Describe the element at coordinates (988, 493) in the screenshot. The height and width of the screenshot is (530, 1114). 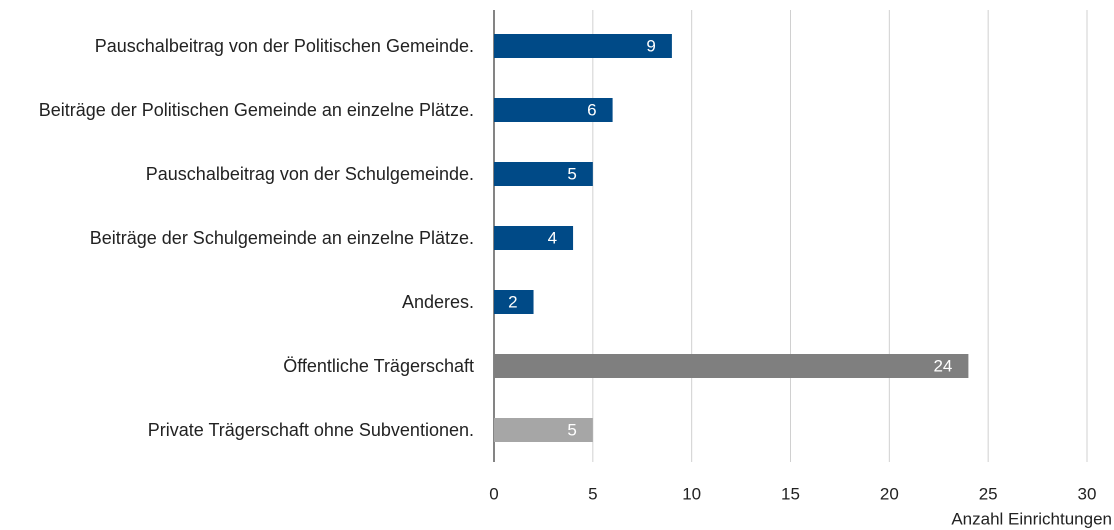
I see `x-tick-label: 25` at that location.